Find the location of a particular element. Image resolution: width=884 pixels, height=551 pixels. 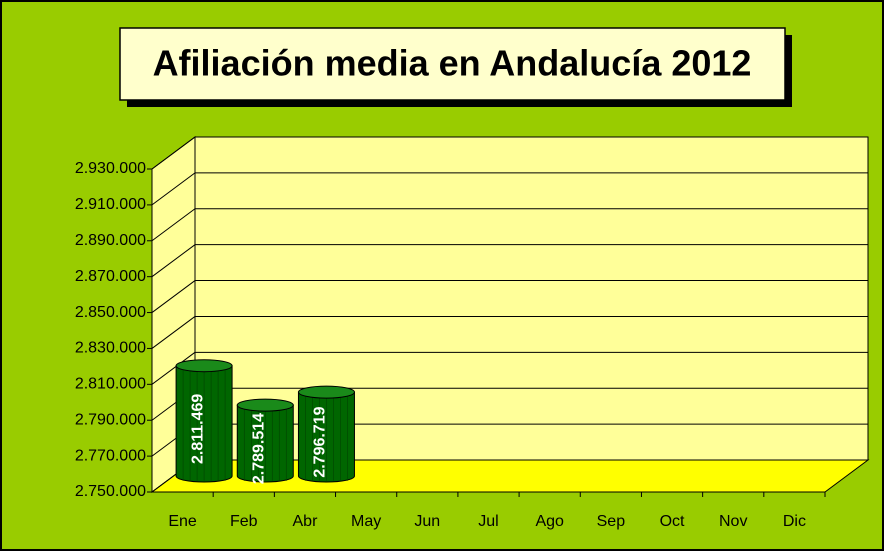

y-tick-label: 2.830.000 is located at coordinates (110, 348).